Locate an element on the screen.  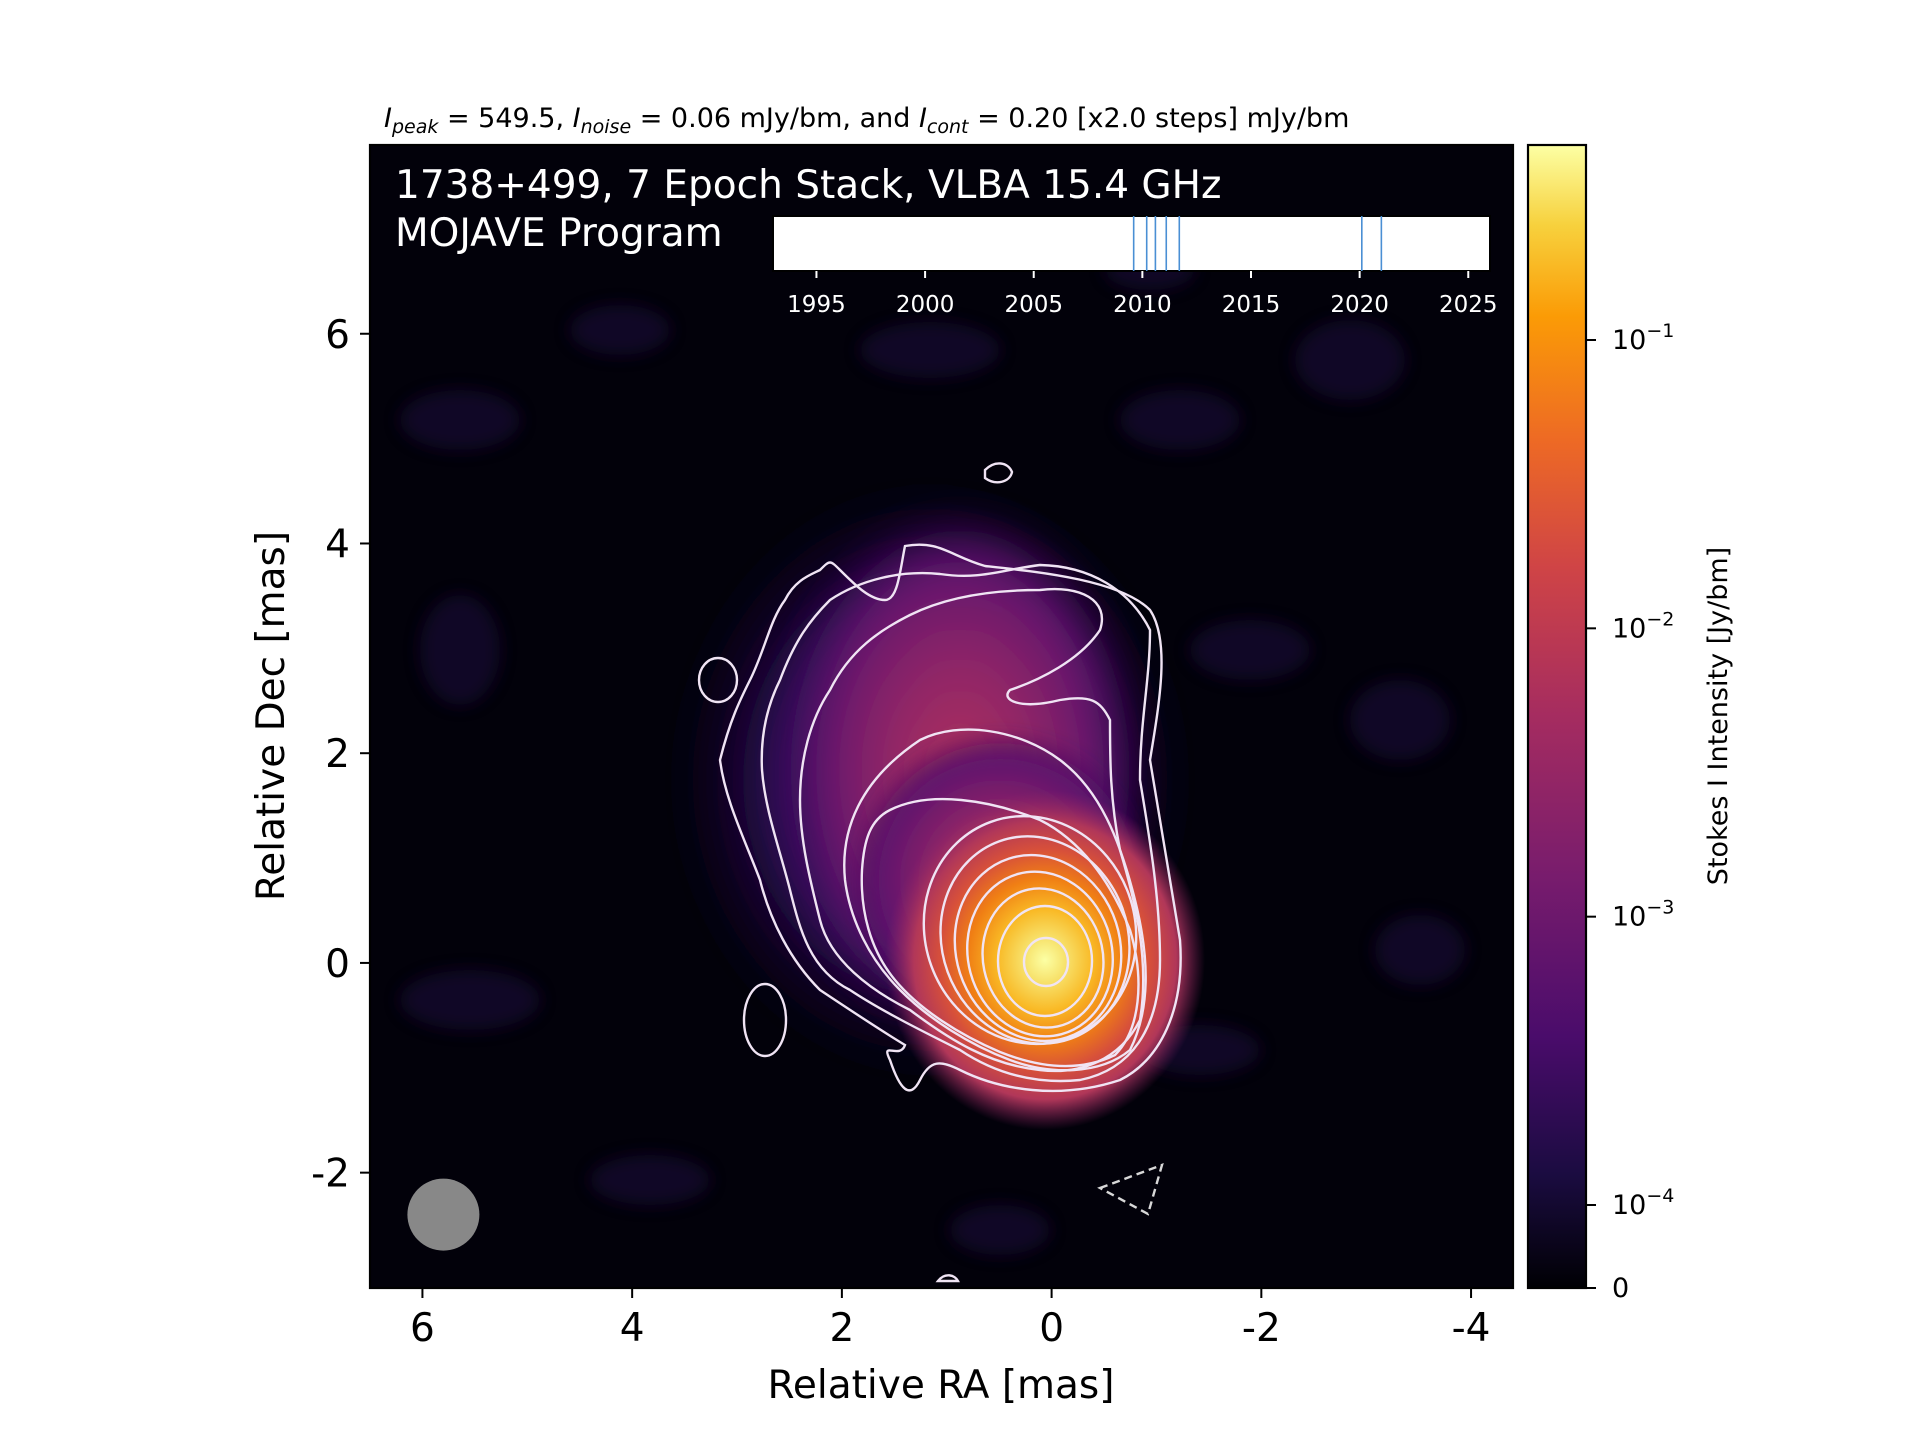
epoch-timeline-box is located at coordinates (1131, 243).